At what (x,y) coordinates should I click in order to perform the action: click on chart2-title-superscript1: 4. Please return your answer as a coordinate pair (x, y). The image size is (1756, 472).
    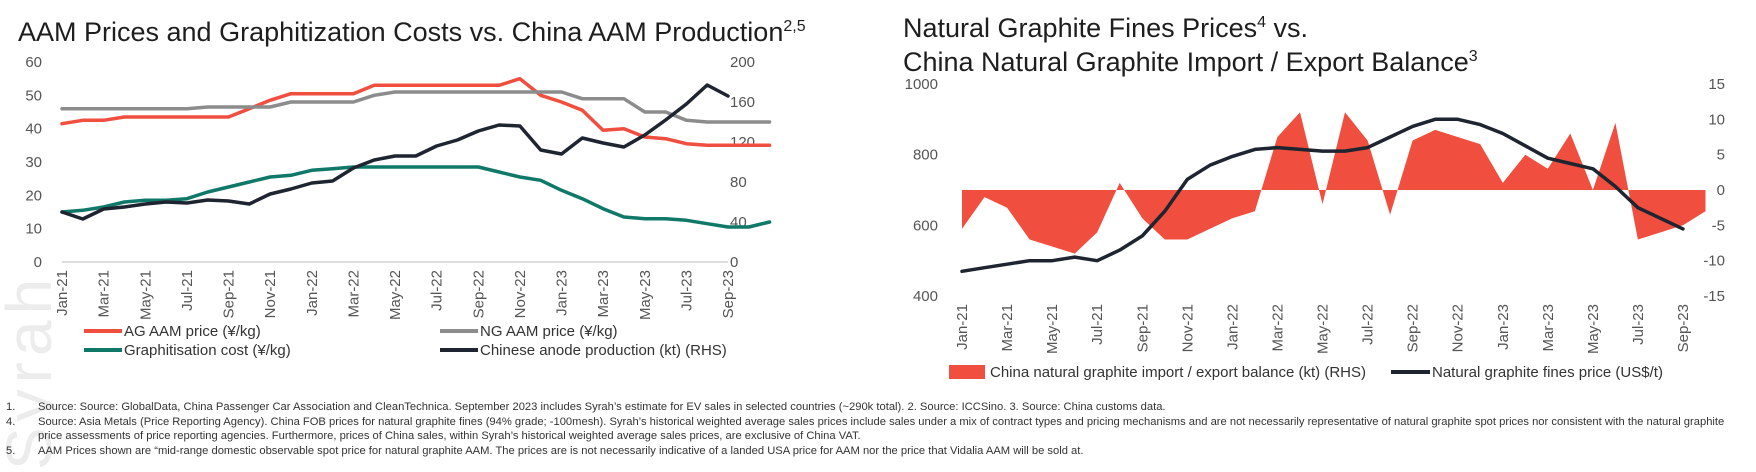
    Looking at the image, I should click on (1262, 22).